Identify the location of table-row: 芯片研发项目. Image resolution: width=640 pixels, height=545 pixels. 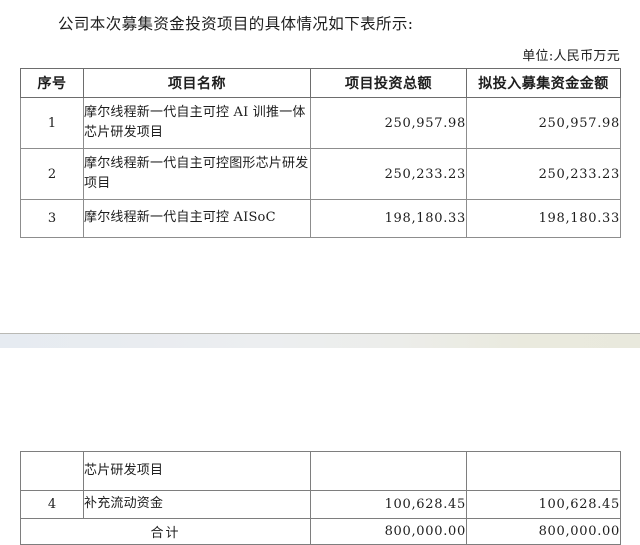
(320, 471).